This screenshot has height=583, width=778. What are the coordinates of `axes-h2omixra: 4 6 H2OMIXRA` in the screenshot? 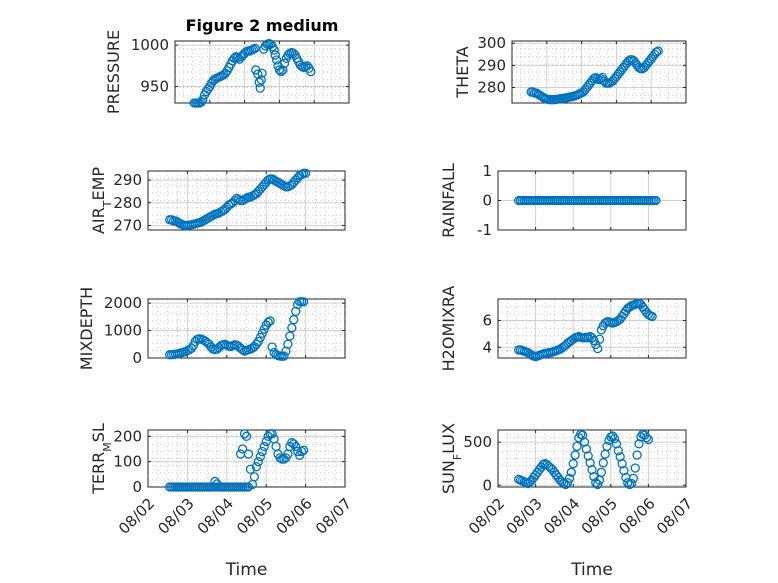 It's located at (563, 328).